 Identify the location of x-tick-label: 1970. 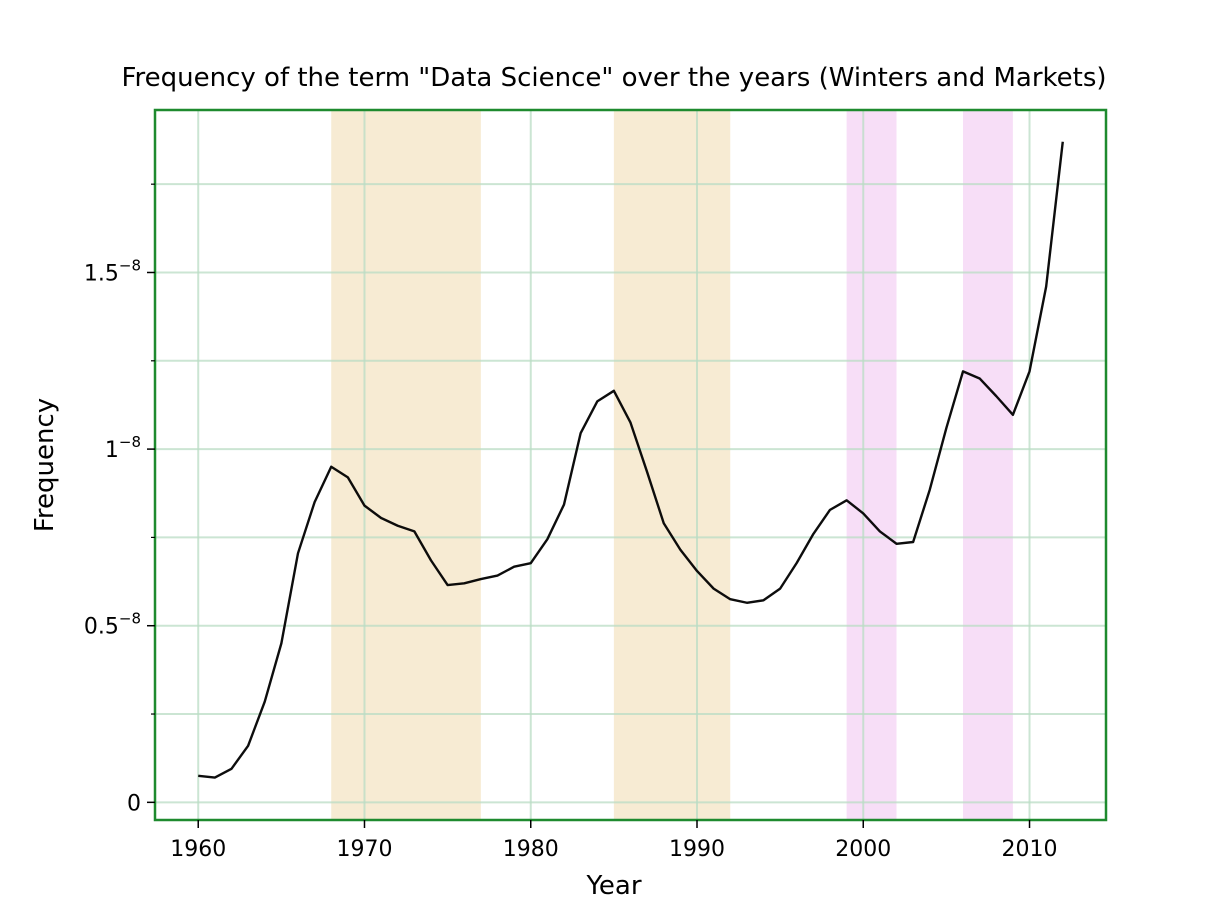
(364, 849).